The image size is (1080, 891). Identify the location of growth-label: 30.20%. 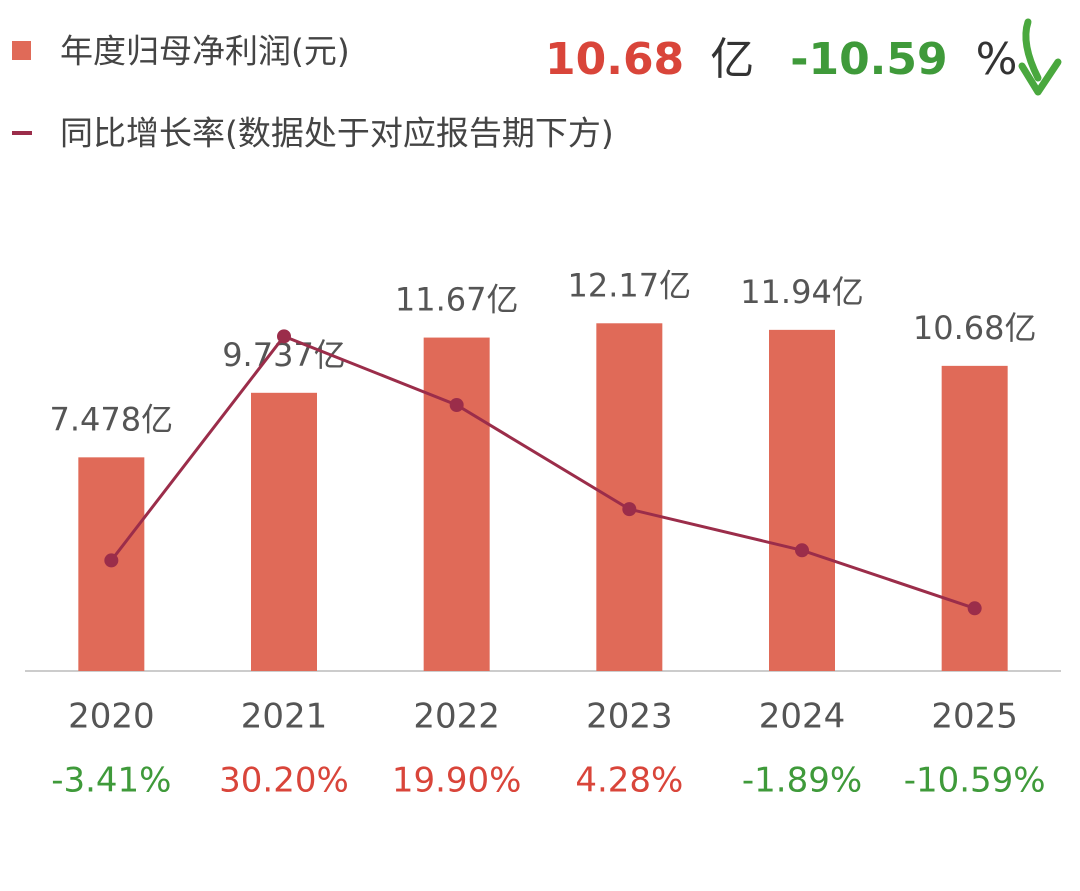
(284, 781).